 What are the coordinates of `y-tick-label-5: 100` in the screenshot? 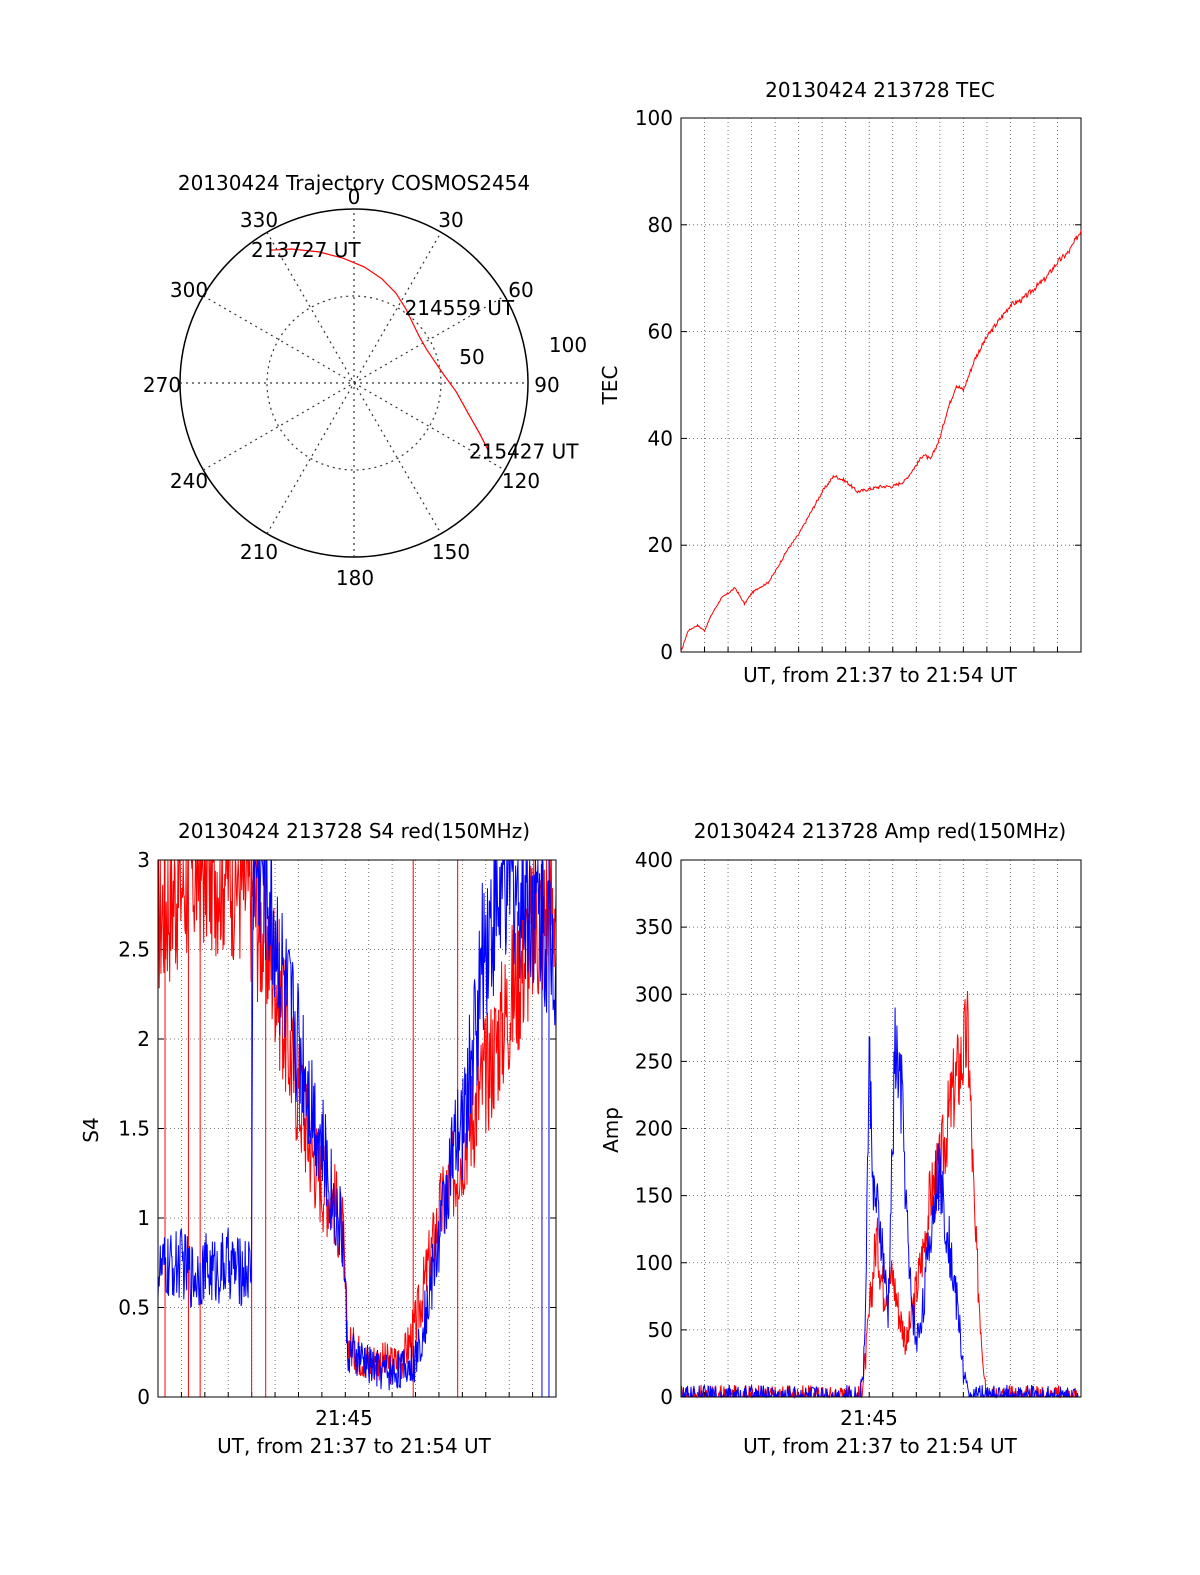 It's located at (654, 118).